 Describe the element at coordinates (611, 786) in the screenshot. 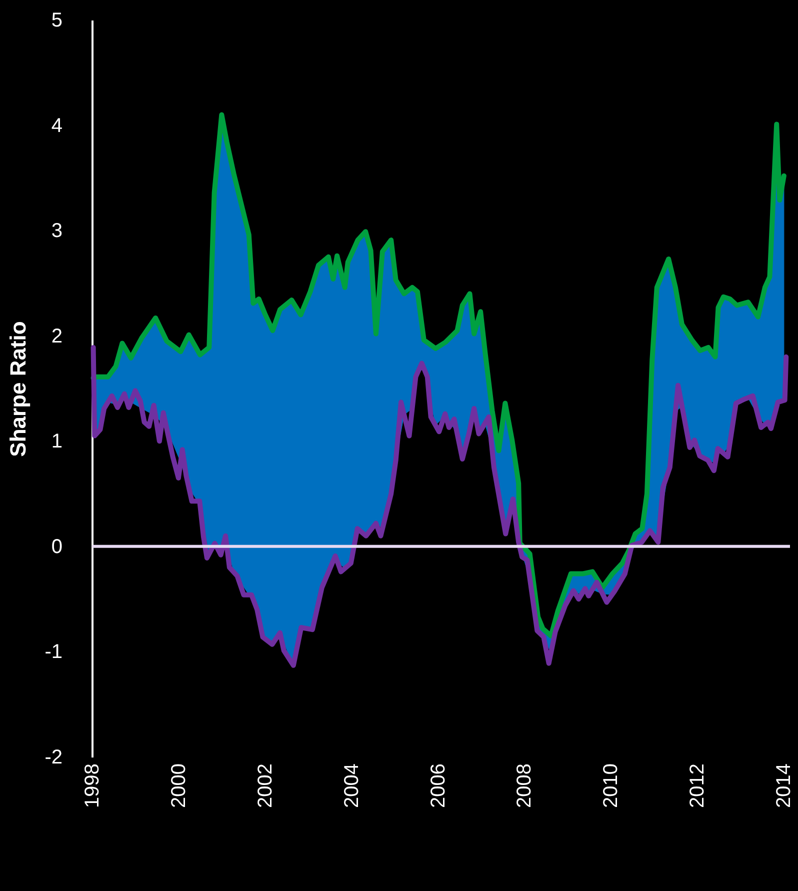

I see `x-tick-label: 2010` at that location.